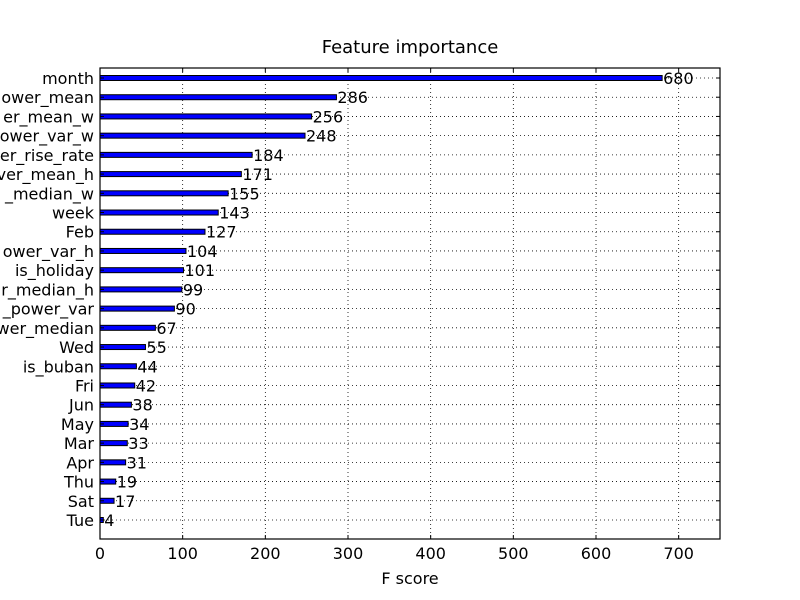 This screenshot has width=800, height=600. I want to click on y-tick-label: Sat, so click(81, 501).